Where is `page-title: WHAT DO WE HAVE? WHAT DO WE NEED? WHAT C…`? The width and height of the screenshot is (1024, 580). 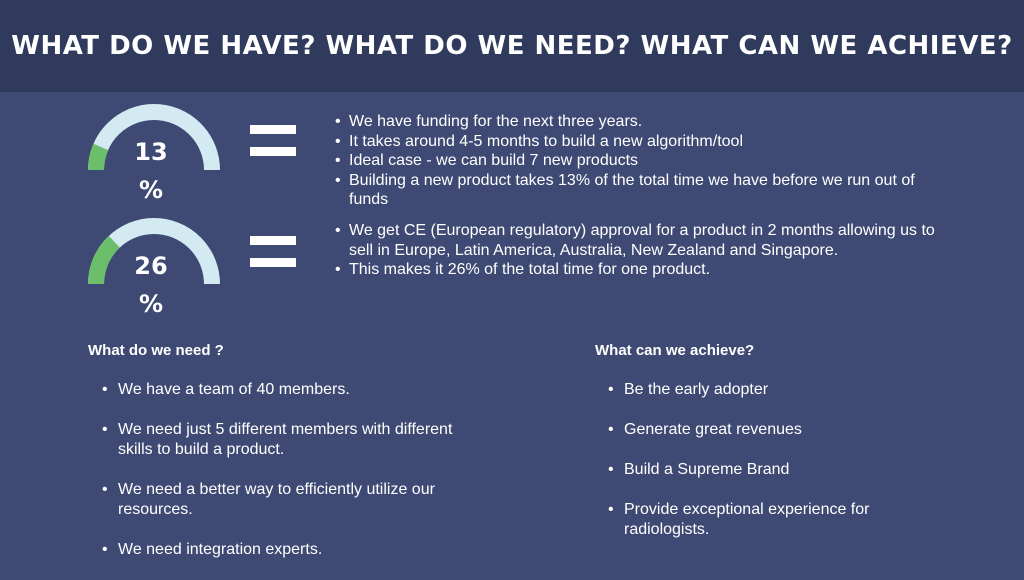 page-title: WHAT DO WE HAVE? WHAT DO WE NEED? WHAT C… is located at coordinates (512, 46).